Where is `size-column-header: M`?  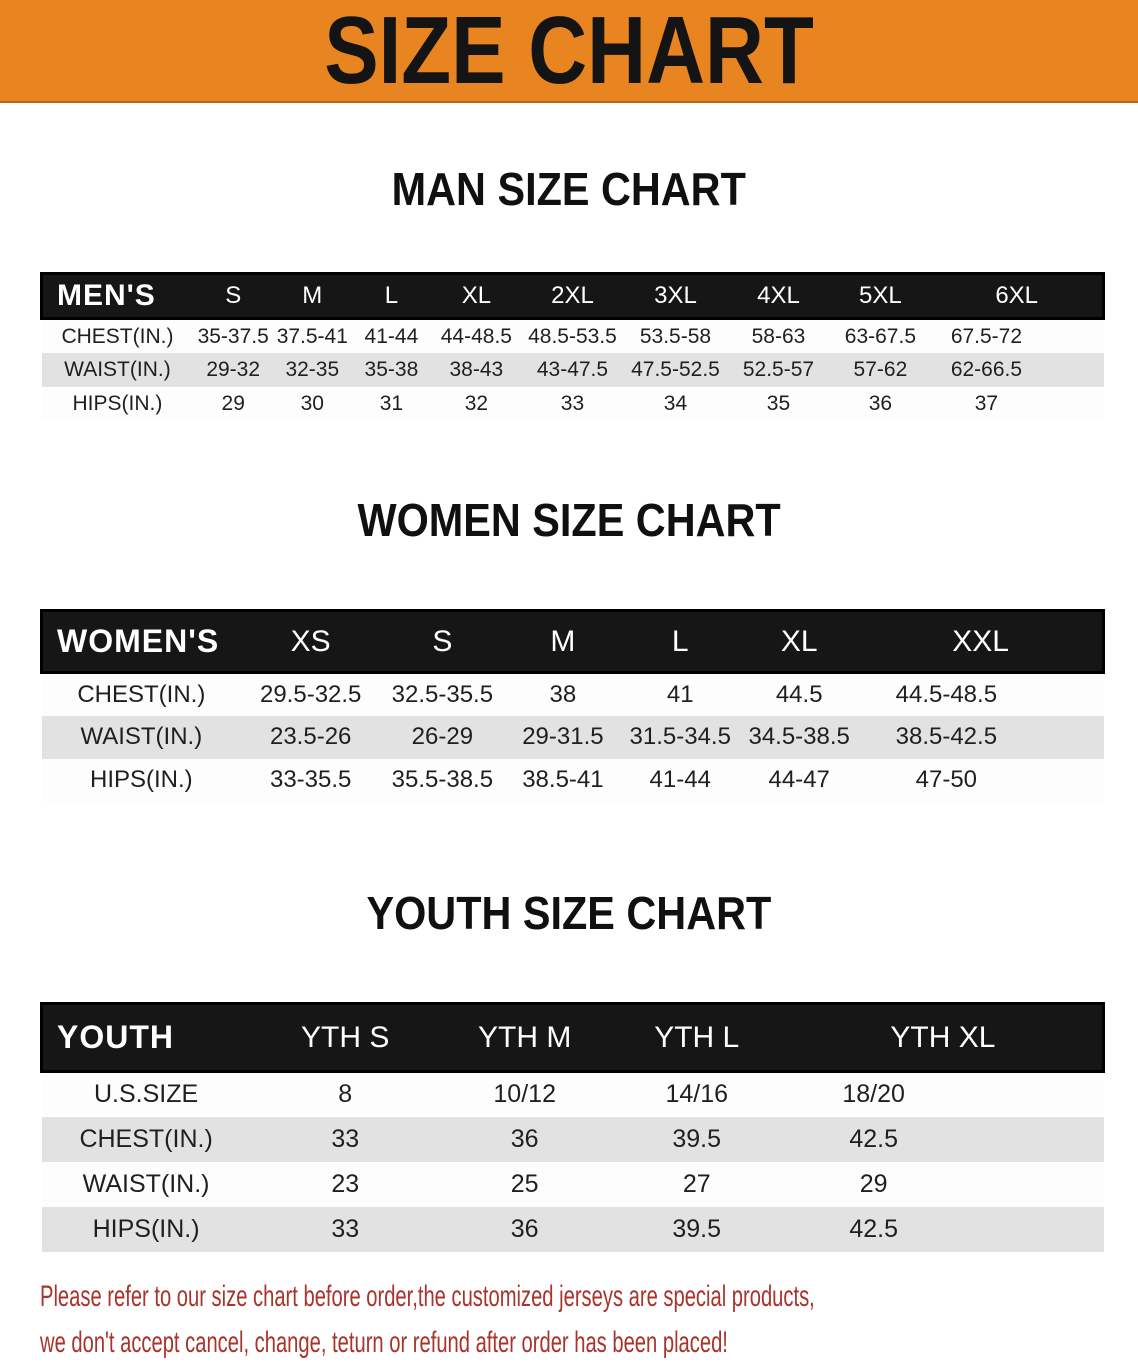 size-column-header: M is located at coordinates (312, 296).